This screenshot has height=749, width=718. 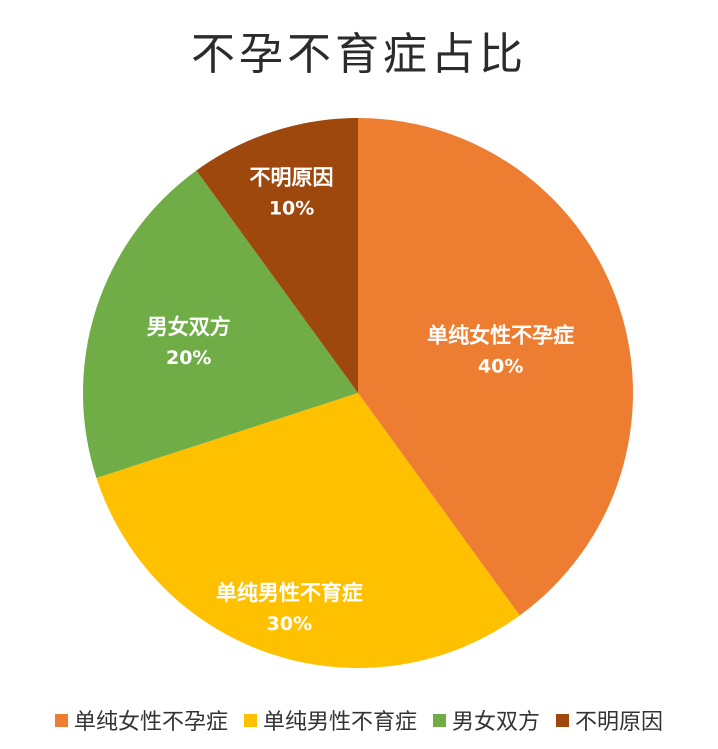 What do you see at coordinates (292, 193) in the screenshot?
I see `slice-label: 不明原因 10%` at bounding box center [292, 193].